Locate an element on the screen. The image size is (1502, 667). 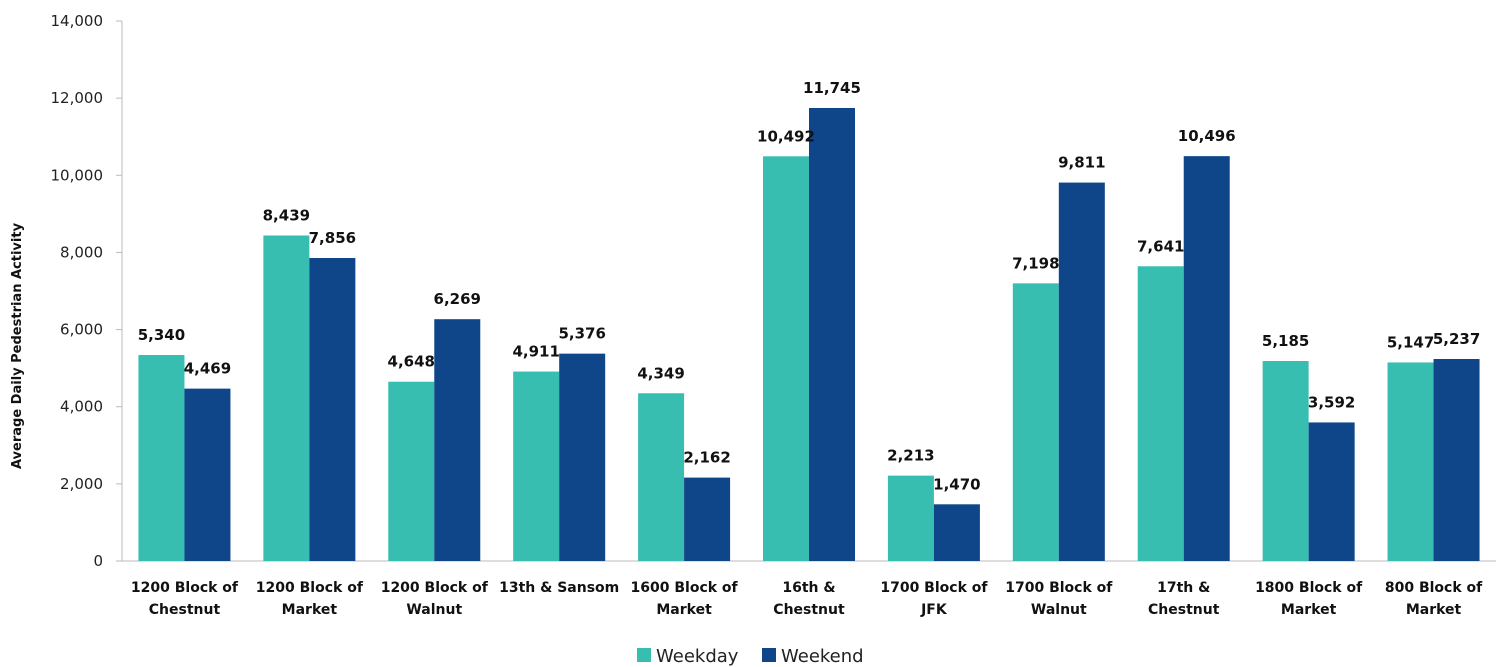
y-tick-label: 12,000 is located at coordinates (77, 98).